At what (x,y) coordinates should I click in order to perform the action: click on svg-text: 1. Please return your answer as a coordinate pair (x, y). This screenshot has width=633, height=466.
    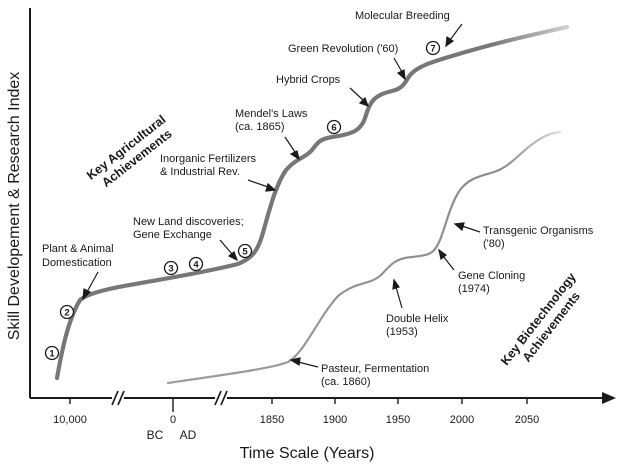
    Looking at the image, I should click on (52, 354).